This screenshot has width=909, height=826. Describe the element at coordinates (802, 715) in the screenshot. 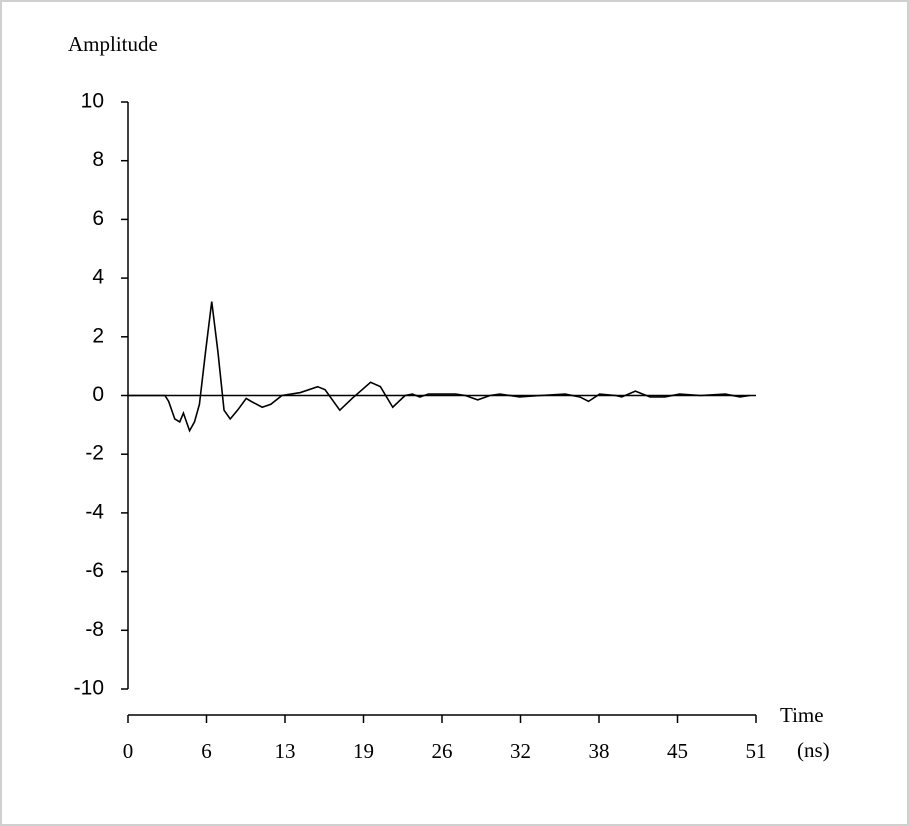

I see `x-axis-title: Time` at that location.